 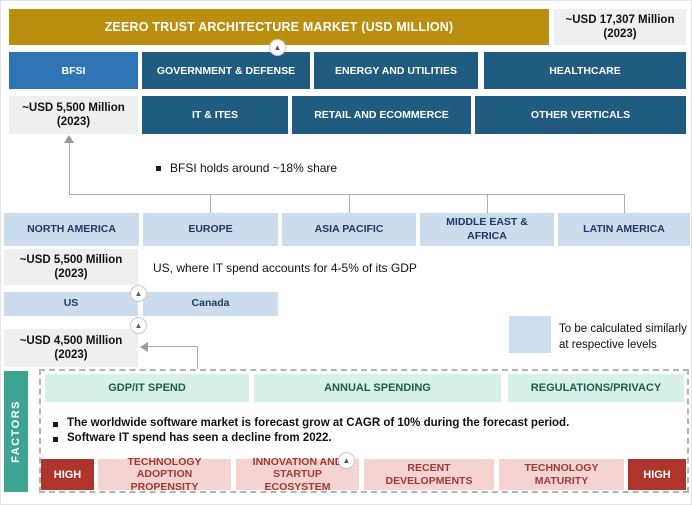 What do you see at coordinates (620, 19) in the screenshot?
I see `total-market-value: ~USD 17,307 Million` at bounding box center [620, 19].